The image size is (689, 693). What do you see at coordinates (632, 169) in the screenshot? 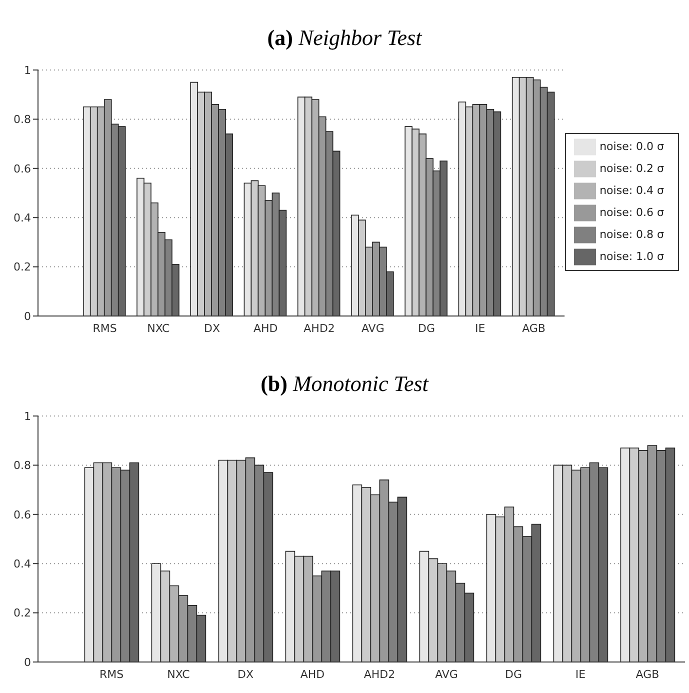
I see `legend-label: noise: 0.2 σ` at bounding box center [632, 169].